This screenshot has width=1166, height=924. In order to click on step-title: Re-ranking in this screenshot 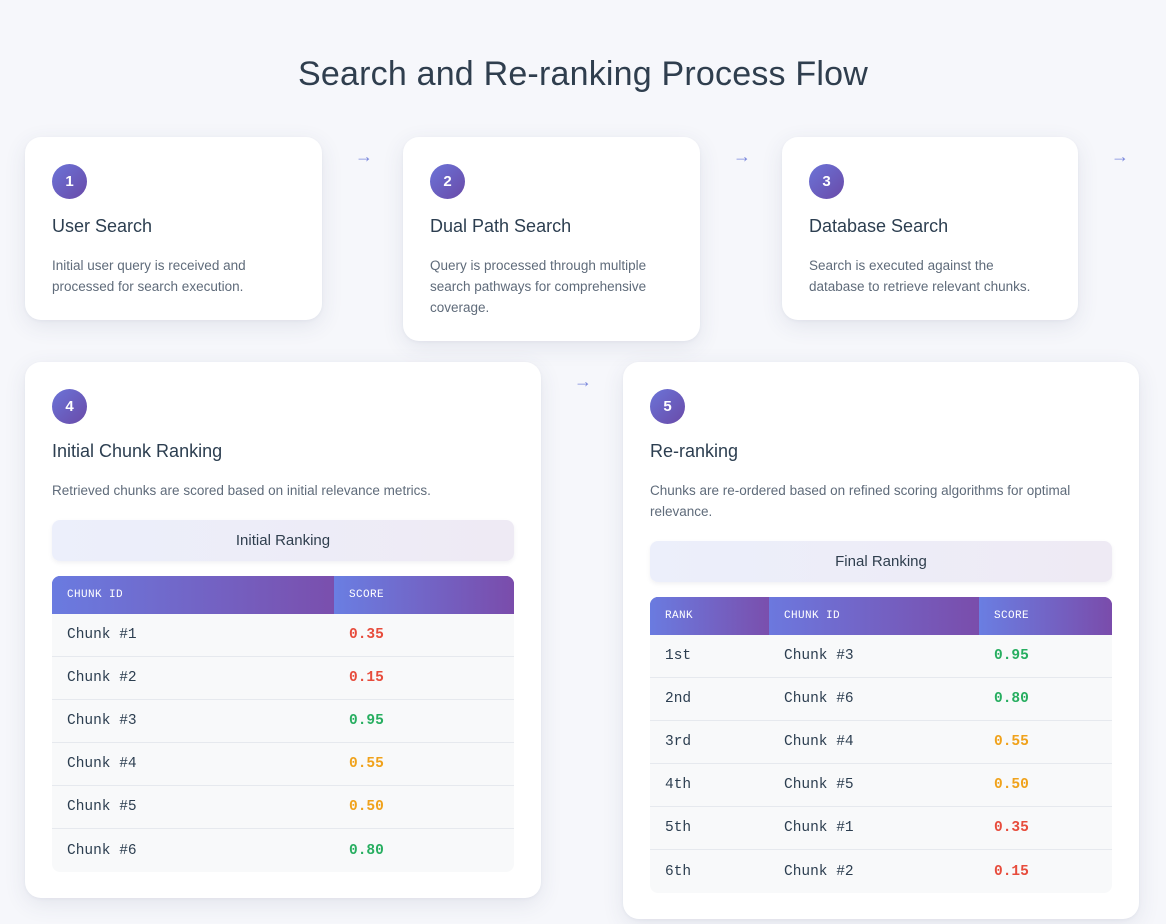, I will do `click(694, 451)`.